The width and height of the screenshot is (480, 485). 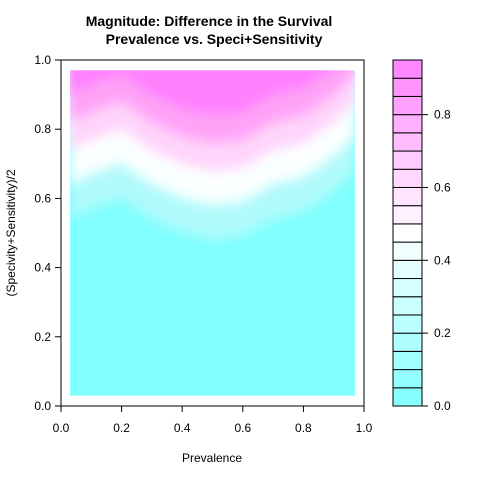 I want to click on y-tick-label: 1.0, so click(x=42, y=60).